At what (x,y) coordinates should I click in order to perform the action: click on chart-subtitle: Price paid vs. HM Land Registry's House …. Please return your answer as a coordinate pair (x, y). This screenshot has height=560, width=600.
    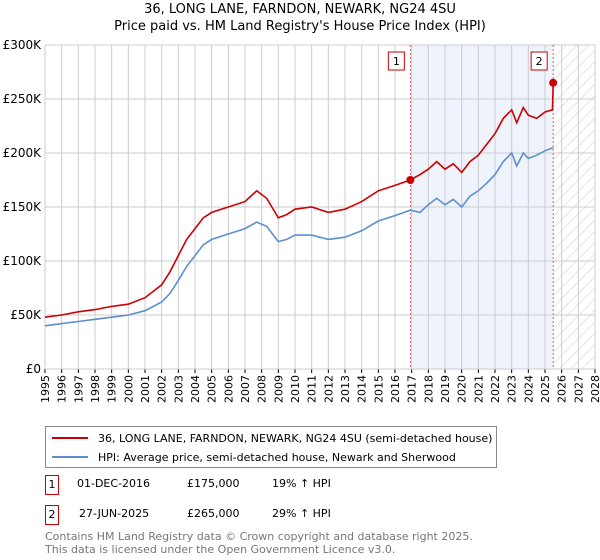
    Looking at the image, I should click on (300, 26).